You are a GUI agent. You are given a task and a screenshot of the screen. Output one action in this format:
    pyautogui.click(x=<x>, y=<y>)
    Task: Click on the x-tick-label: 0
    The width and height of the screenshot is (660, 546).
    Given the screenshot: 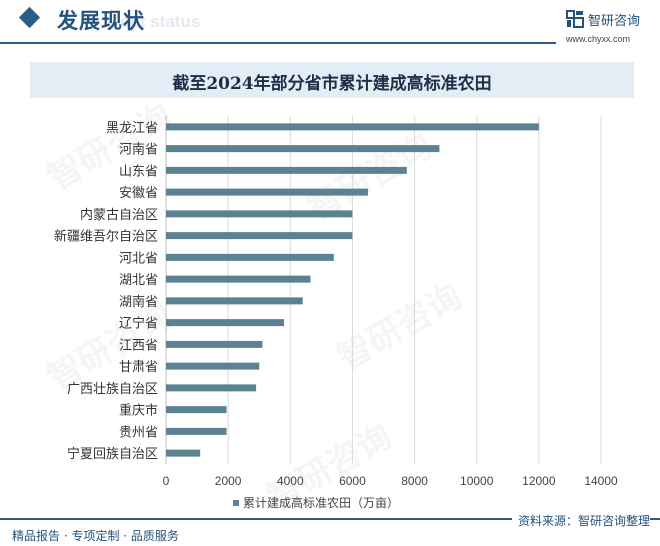 What is the action you would take?
    pyautogui.click(x=166, y=481)
    